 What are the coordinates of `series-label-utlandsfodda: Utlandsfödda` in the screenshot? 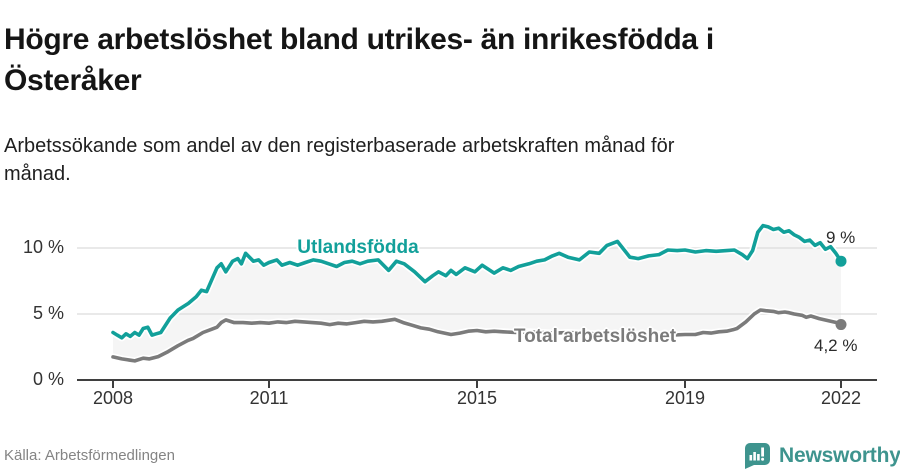 It's located at (358, 247).